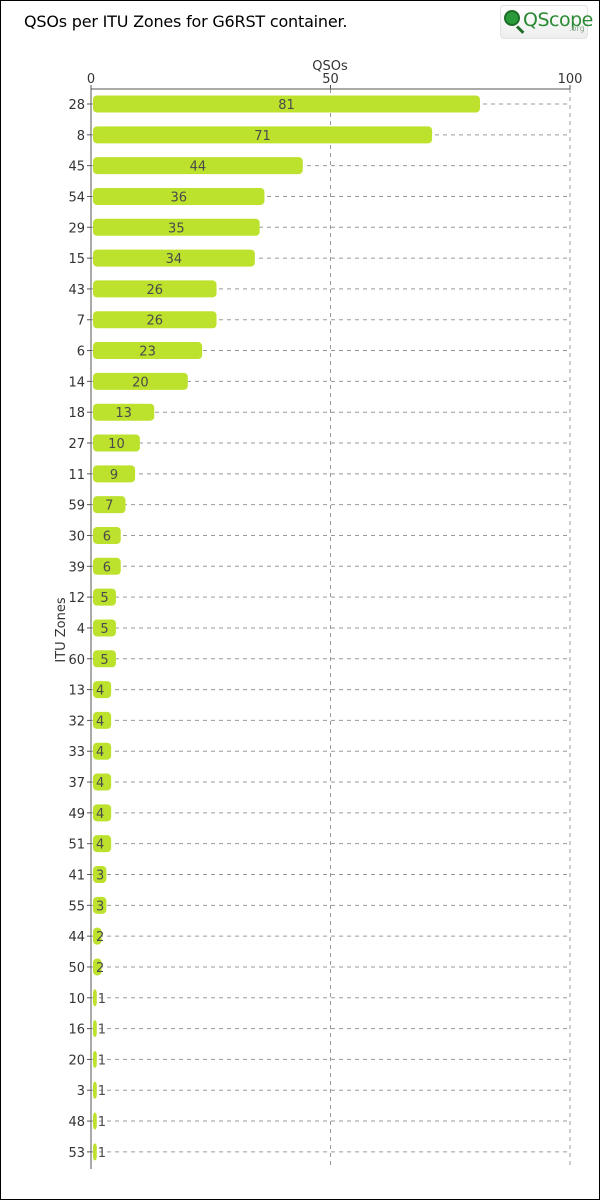  Describe the element at coordinates (76, 691) in the screenshot. I see `category-label: 13` at that location.